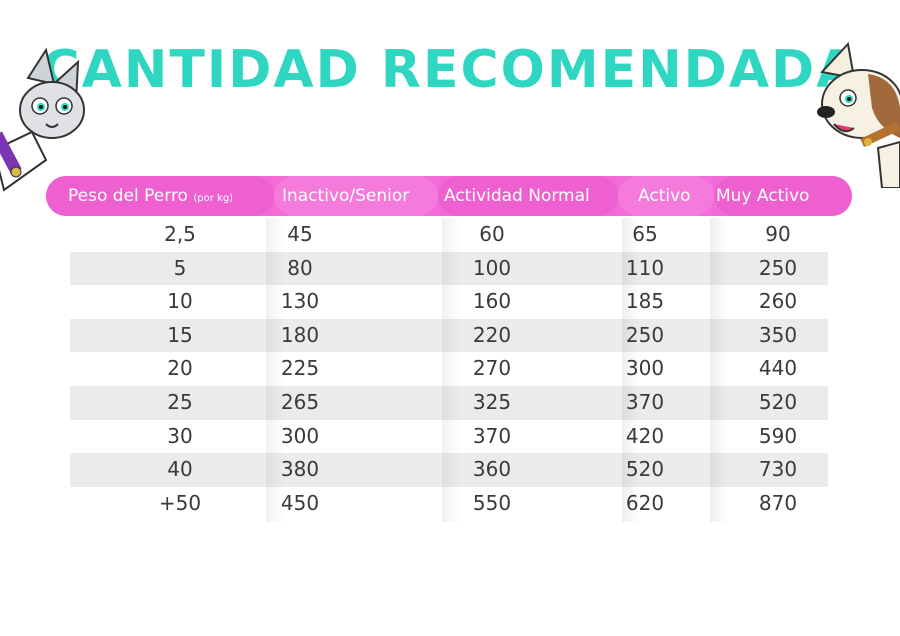 Image resolution: width=900 pixels, height=636 pixels. Describe the element at coordinates (180, 234) in the screenshot. I see `cell-weight: 2,5` at that location.